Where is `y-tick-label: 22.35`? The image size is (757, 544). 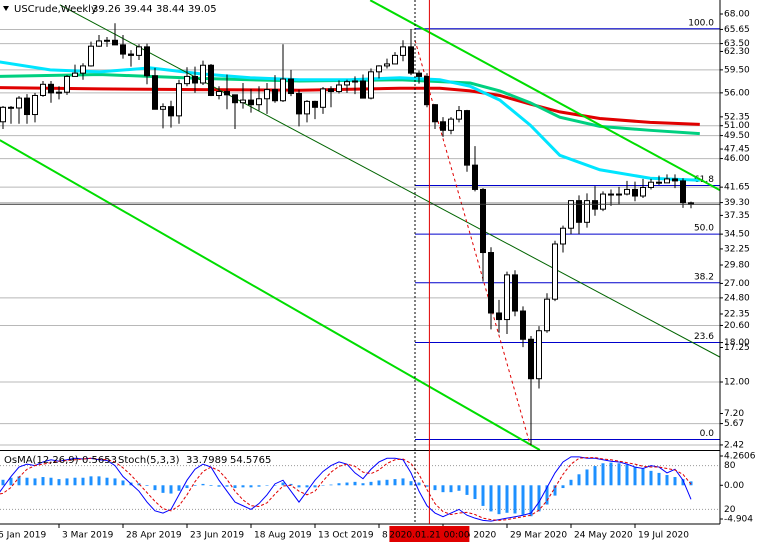 y-tick-label: 22.35 is located at coordinates (737, 314).